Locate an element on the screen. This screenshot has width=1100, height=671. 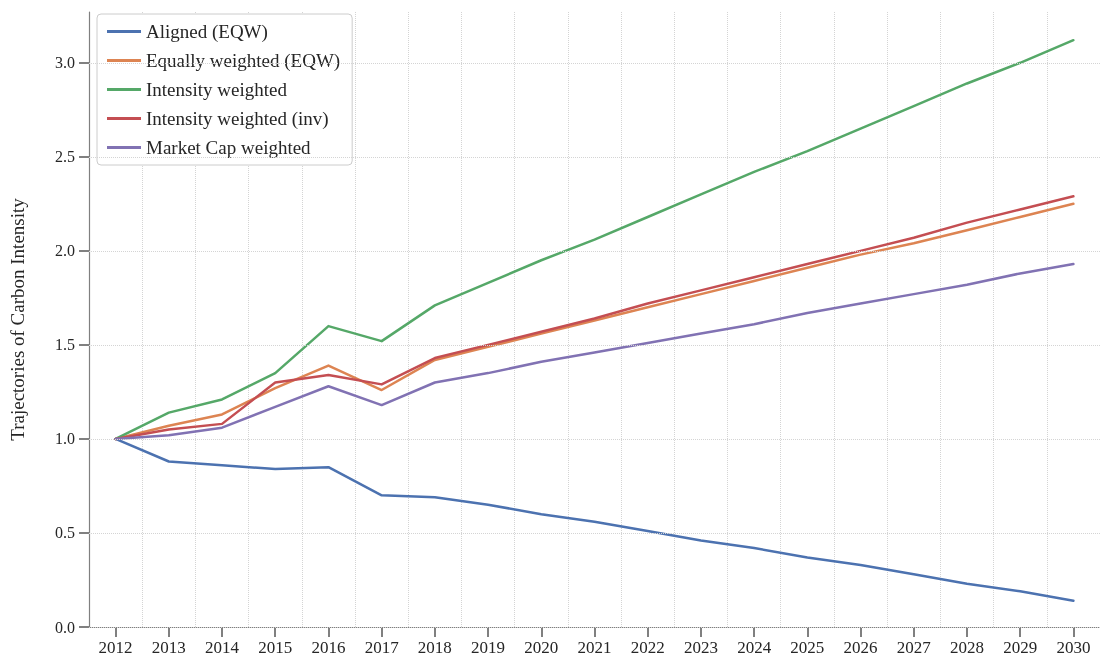
x-tick-label: 2012 is located at coordinates (115, 647).